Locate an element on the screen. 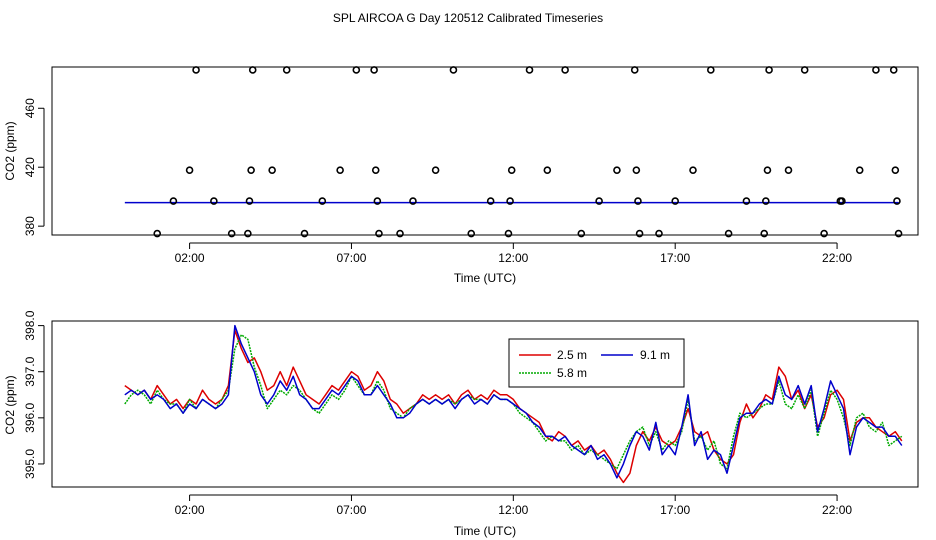 The image size is (936, 540). legend-box is located at coordinates (596, 363).